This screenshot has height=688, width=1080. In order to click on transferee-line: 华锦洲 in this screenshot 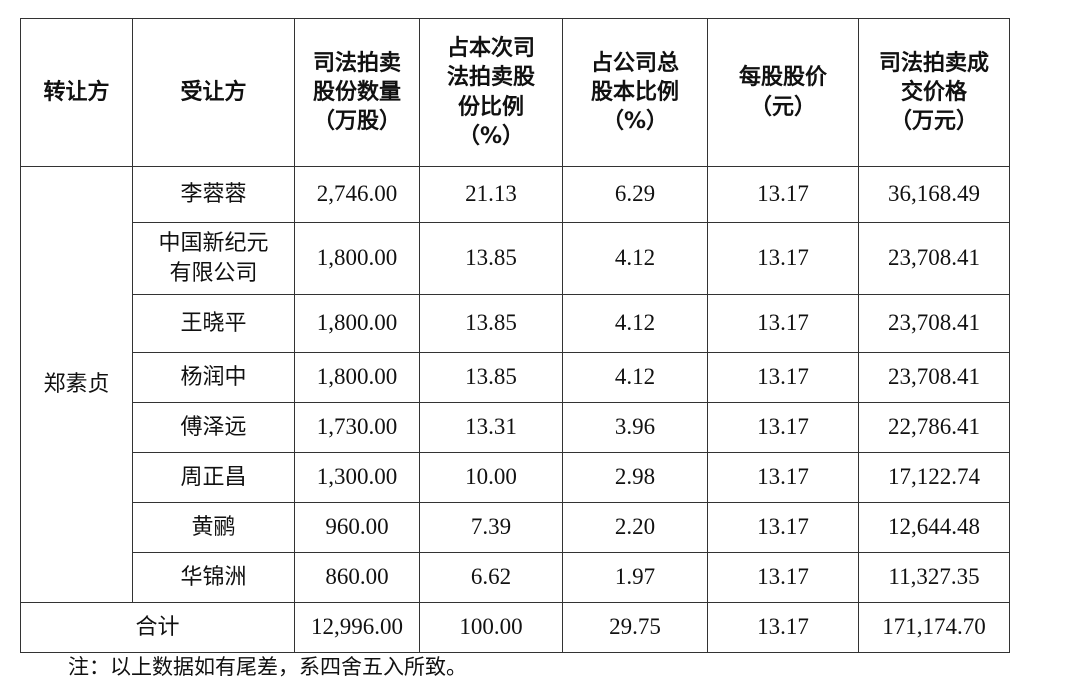, I will do `click(213, 577)`.